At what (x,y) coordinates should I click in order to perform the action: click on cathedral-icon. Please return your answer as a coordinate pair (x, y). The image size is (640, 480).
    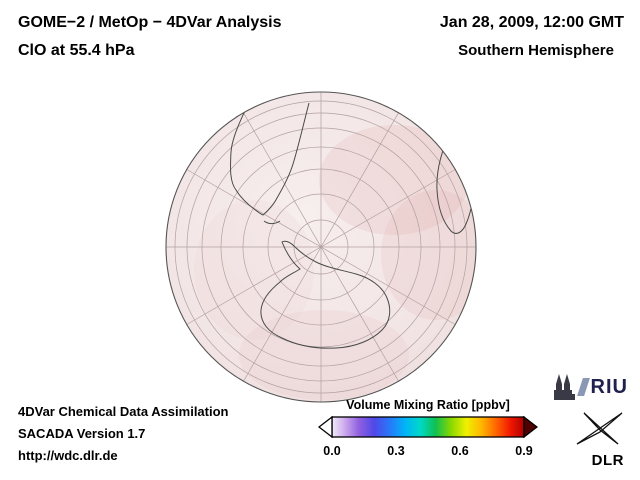
    Looking at the image, I should click on (564, 387).